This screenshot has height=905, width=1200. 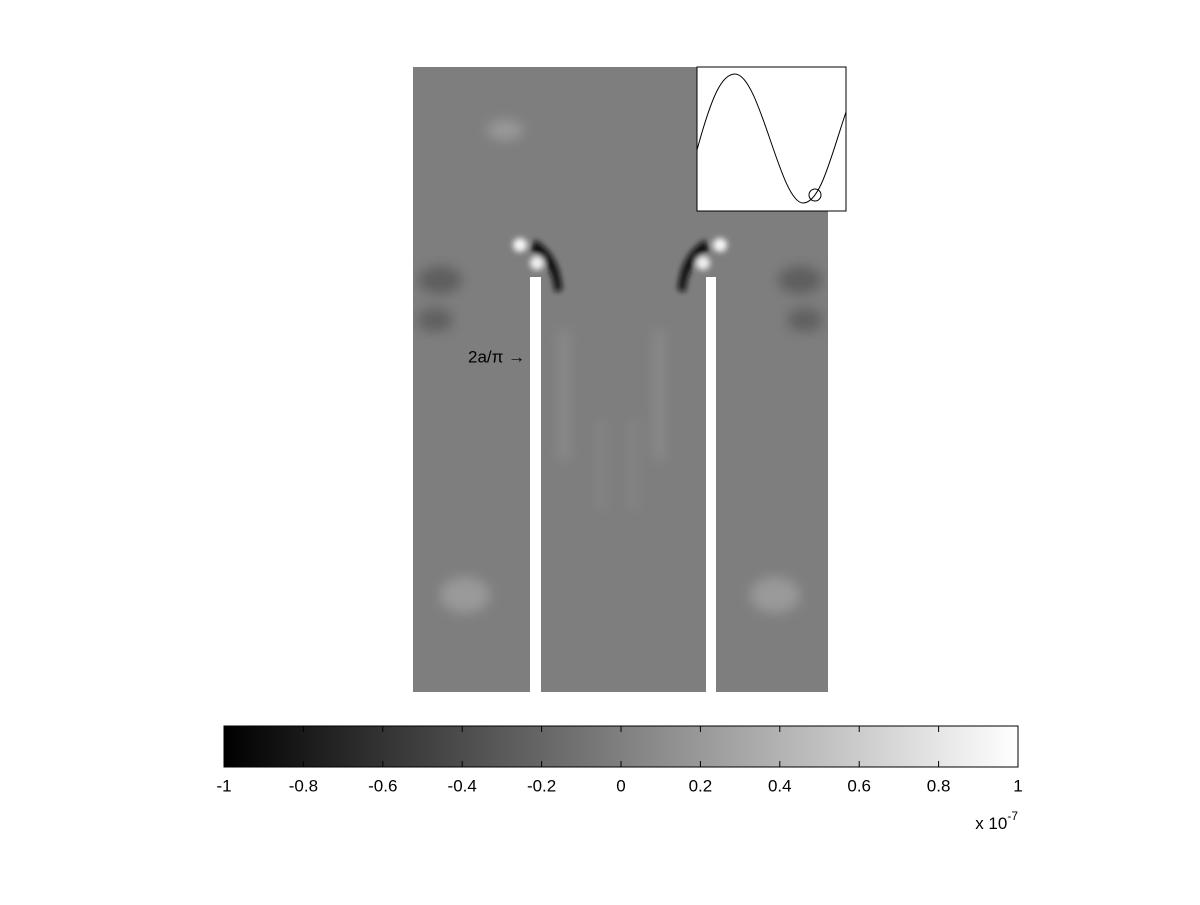 I want to click on colorbar, so click(x=621, y=746).